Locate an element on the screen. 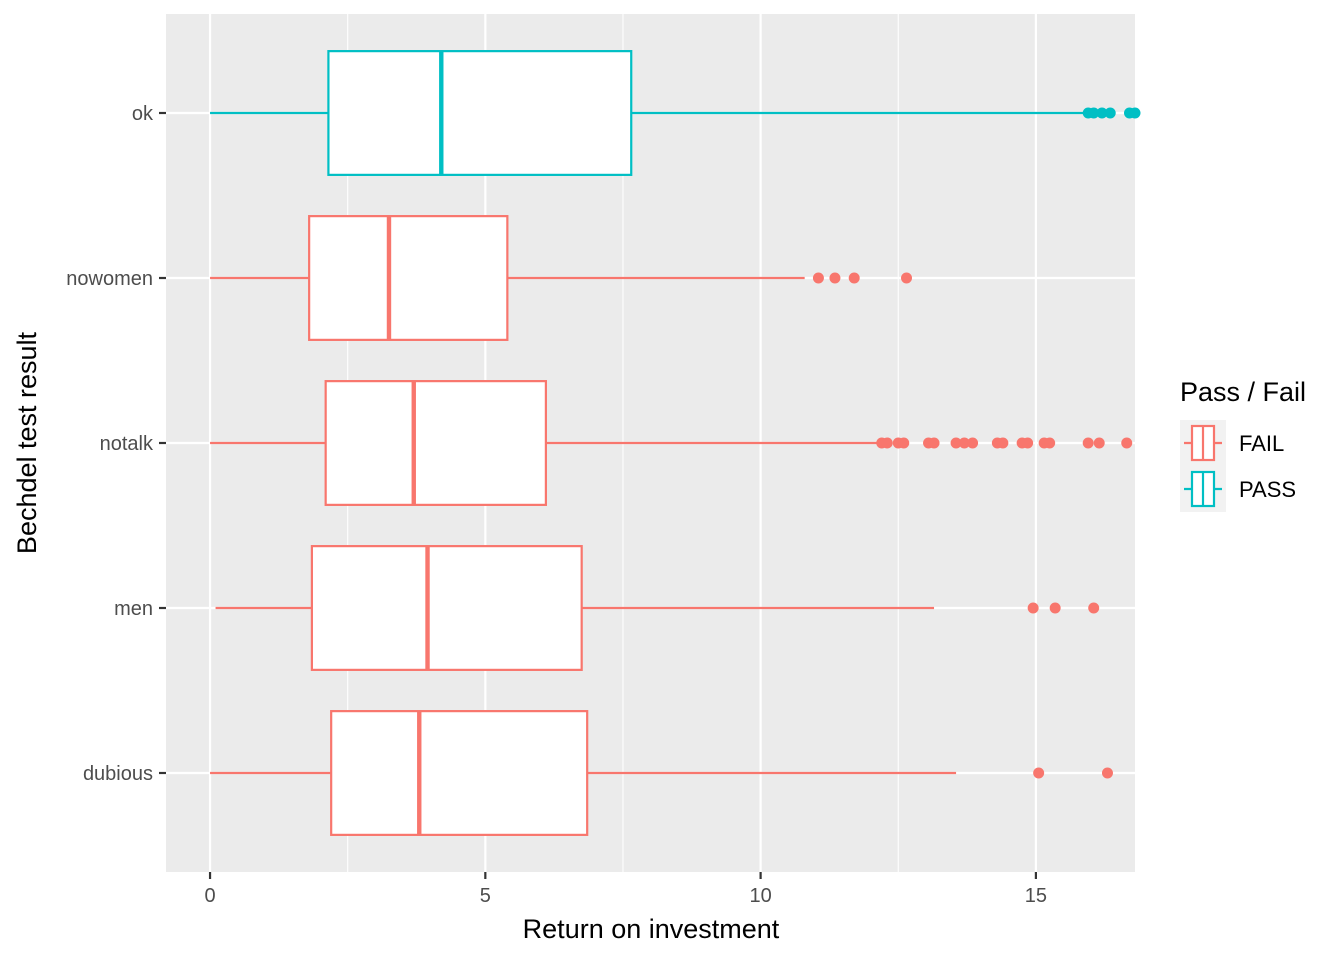 This screenshot has height=960, width=1344. y-tick-label: nowomen is located at coordinates (109, 279).